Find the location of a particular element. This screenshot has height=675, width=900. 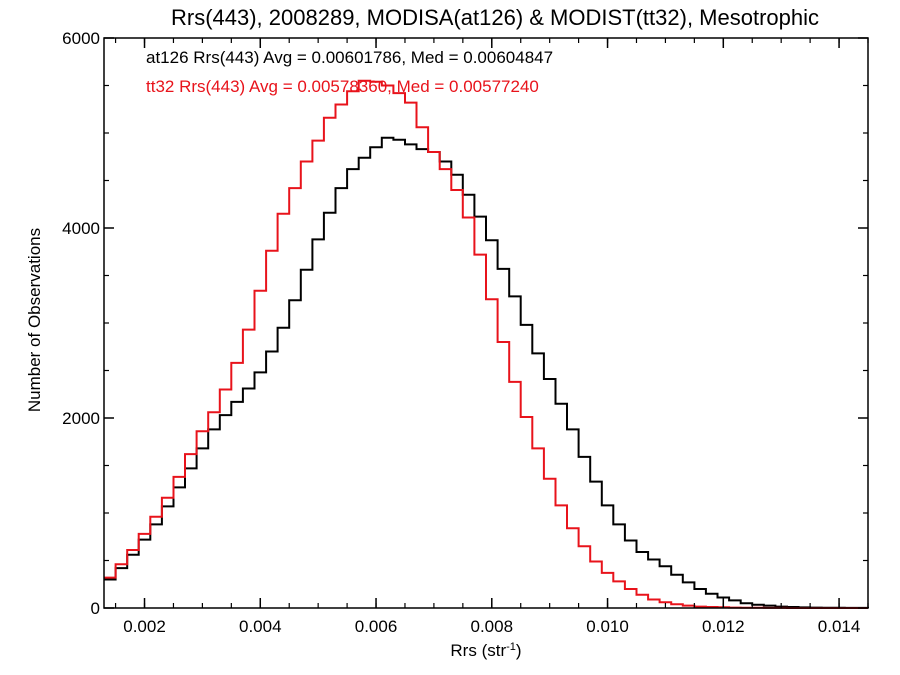

y-tick-label: 0 is located at coordinates (95, 608).